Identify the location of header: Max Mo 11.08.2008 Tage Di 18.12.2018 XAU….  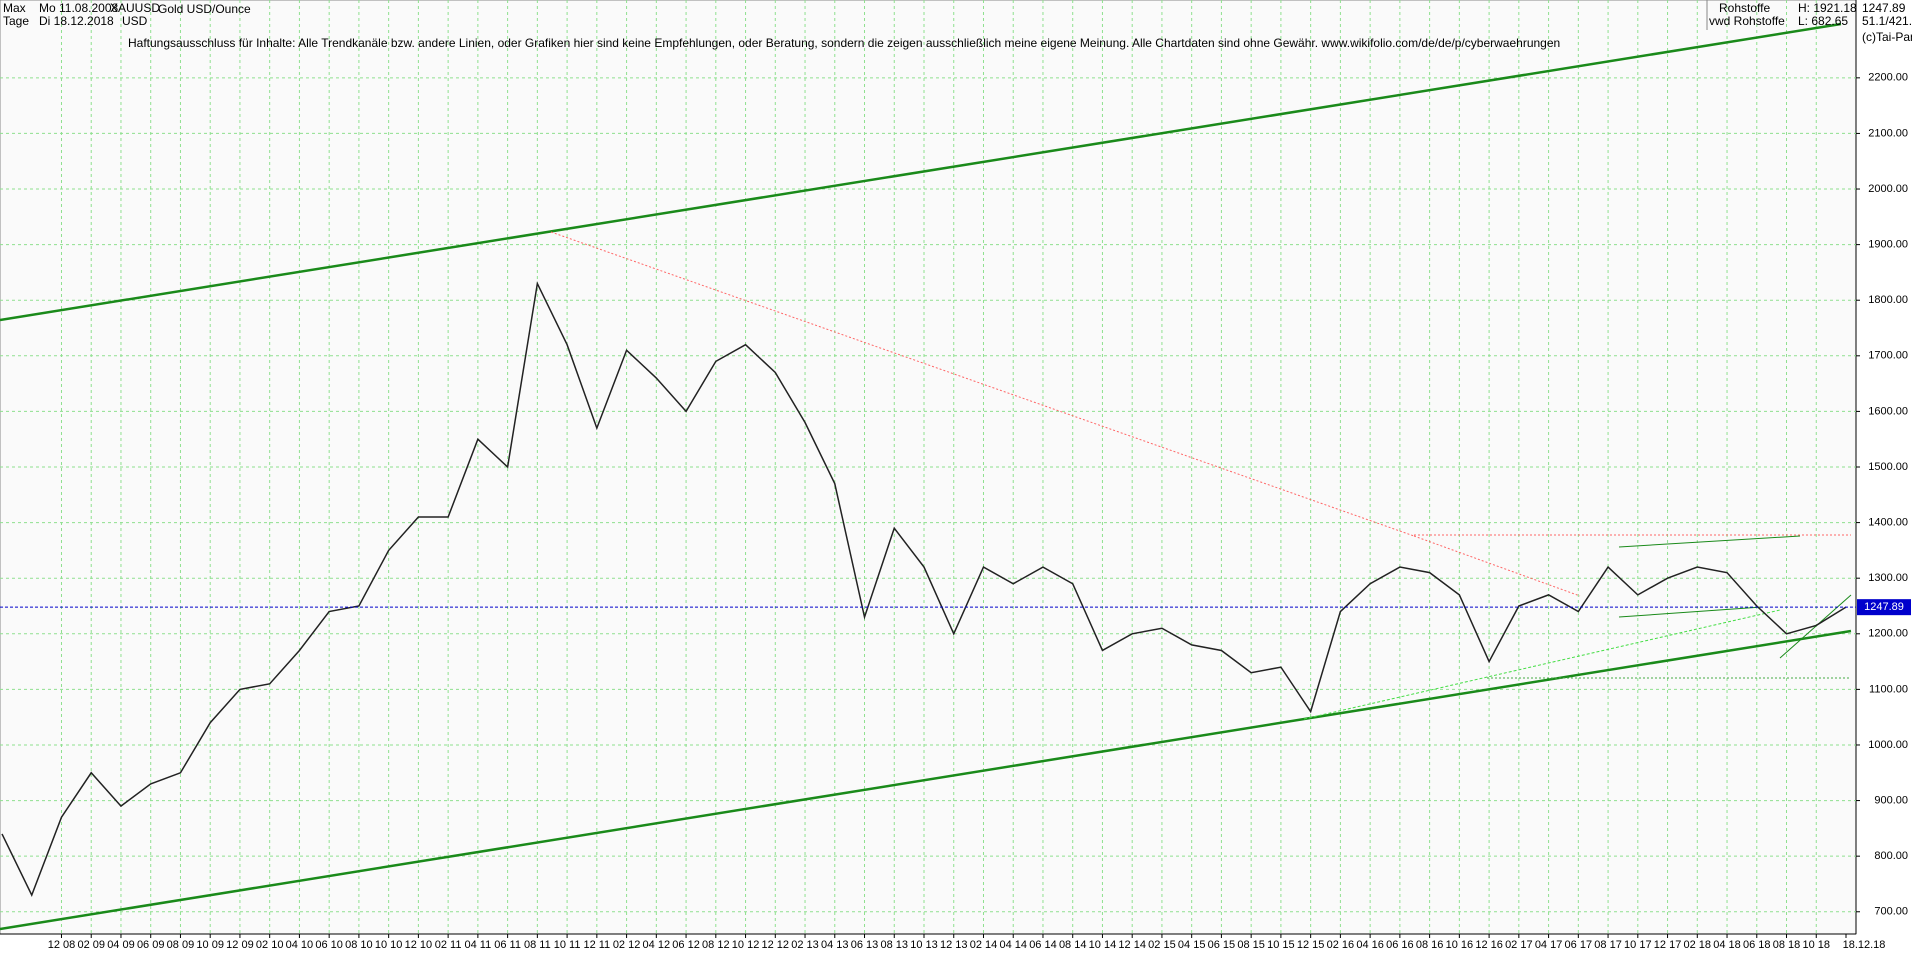
(957, 25).